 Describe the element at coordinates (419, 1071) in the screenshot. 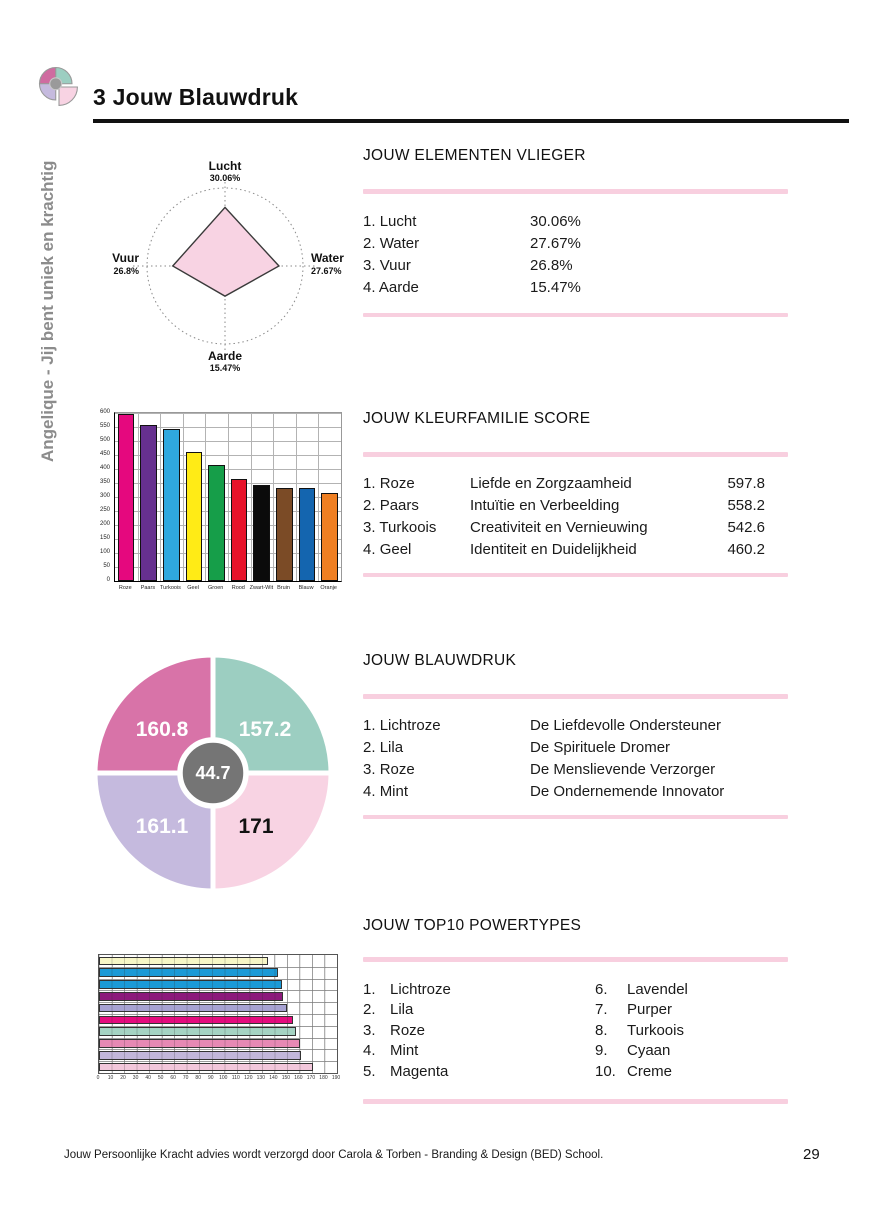

I see `item-label: Magenta` at that location.